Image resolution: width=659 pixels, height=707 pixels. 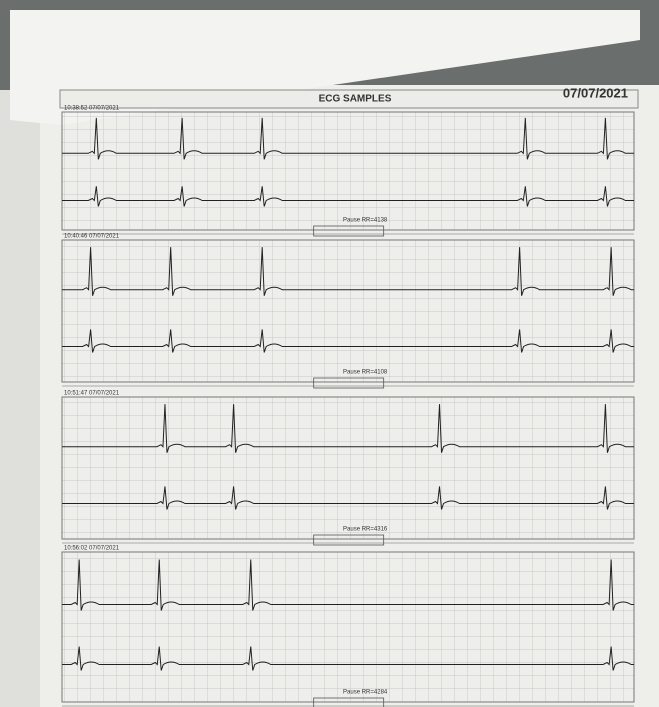 What do you see at coordinates (92, 109) in the screenshot?
I see `strip-time: 10:38:52 07/07/2021` at bounding box center [92, 109].